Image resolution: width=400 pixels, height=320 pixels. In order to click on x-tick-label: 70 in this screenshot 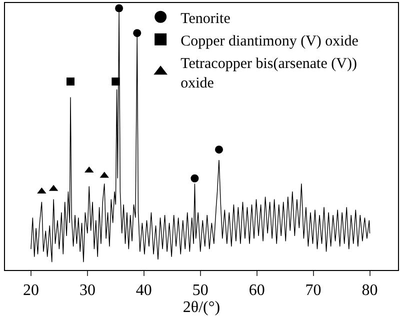, I will do `click(313, 291)`.